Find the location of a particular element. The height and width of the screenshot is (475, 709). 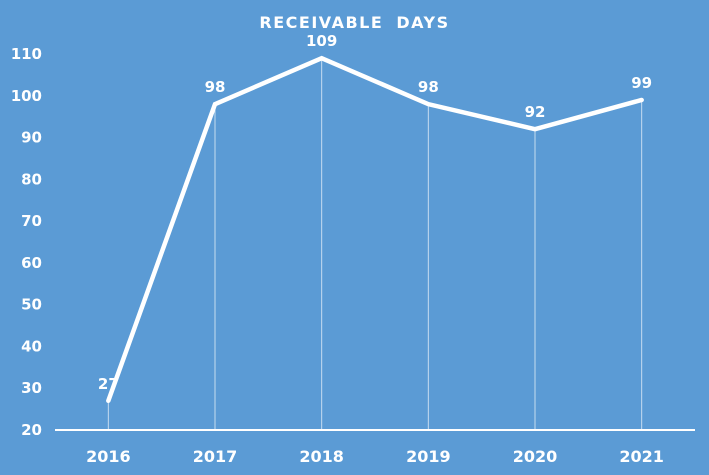

x-axis-label: 2018 is located at coordinates (321, 456).